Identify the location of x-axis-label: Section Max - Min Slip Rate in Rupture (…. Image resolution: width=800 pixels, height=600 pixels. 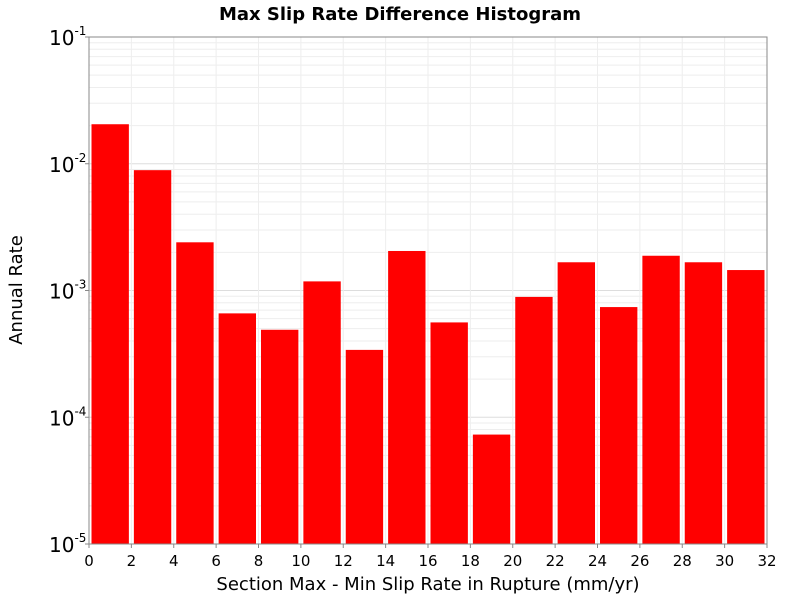
(427, 584).